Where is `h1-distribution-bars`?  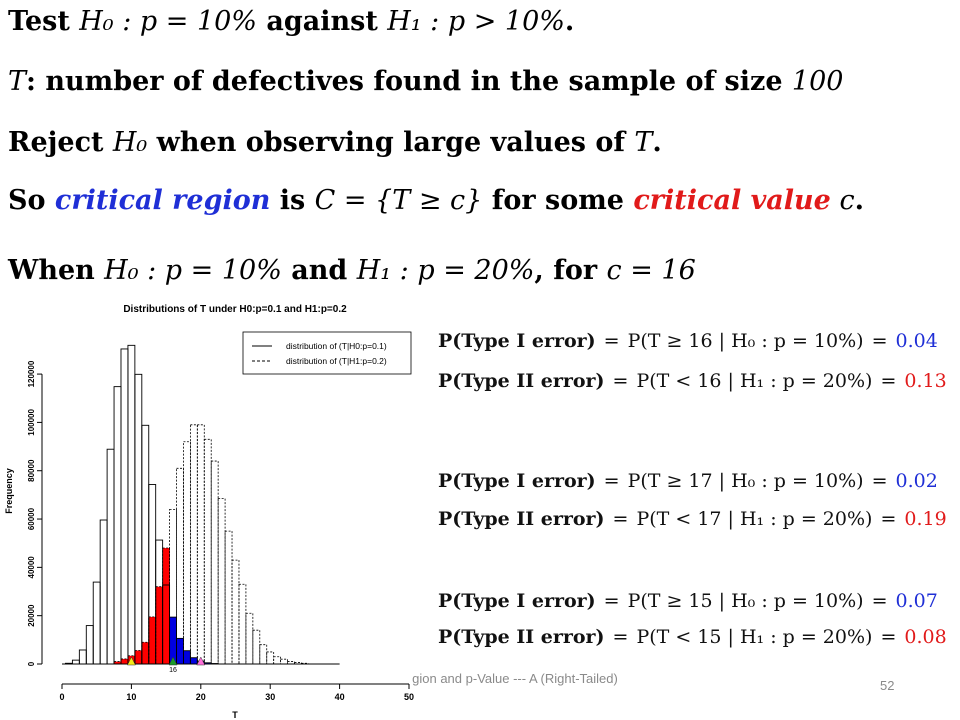 h1-distribution-bars is located at coordinates (211, 544).